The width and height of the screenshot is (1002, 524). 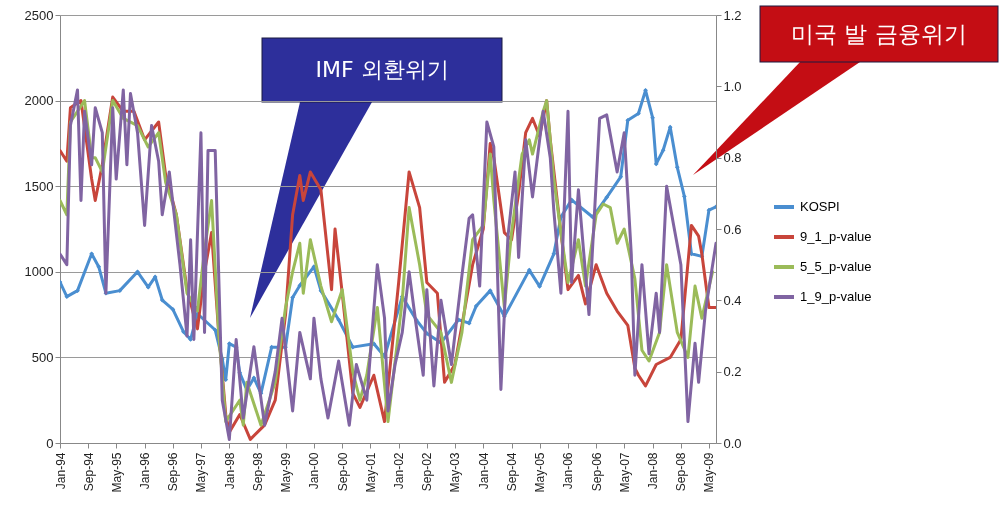 I want to click on x-tick-label: Sep-98, so click(x=258, y=472).